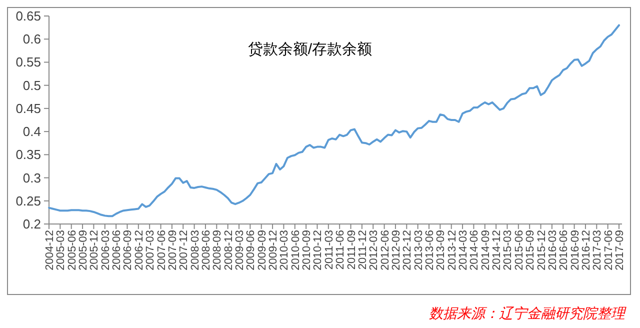 The height and width of the screenshot is (328, 640). Describe the element at coordinates (528, 313) in the screenshot. I see `source-note: 数据来源：辽宁金融研究院整理` at that location.